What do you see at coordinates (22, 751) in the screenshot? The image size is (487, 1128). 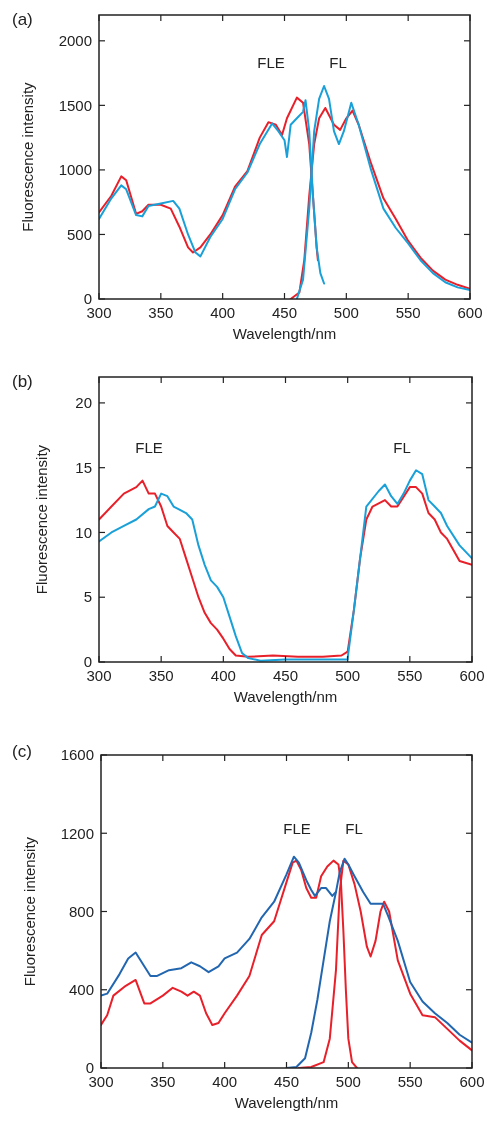 I see `chart-title: (c)` at bounding box center [22, 751].